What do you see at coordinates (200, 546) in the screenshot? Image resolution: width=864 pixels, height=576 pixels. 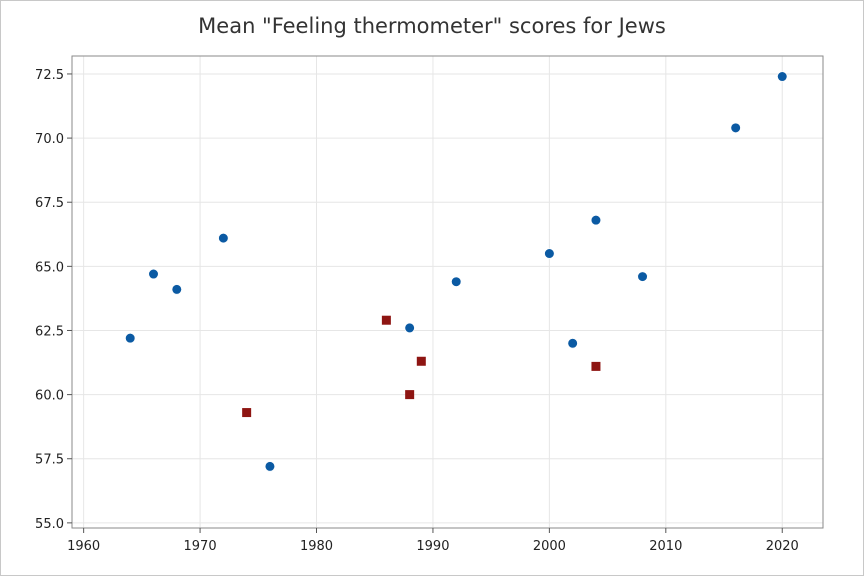 I see `x-tick-label: 1970` at bounding box center [200, 546].